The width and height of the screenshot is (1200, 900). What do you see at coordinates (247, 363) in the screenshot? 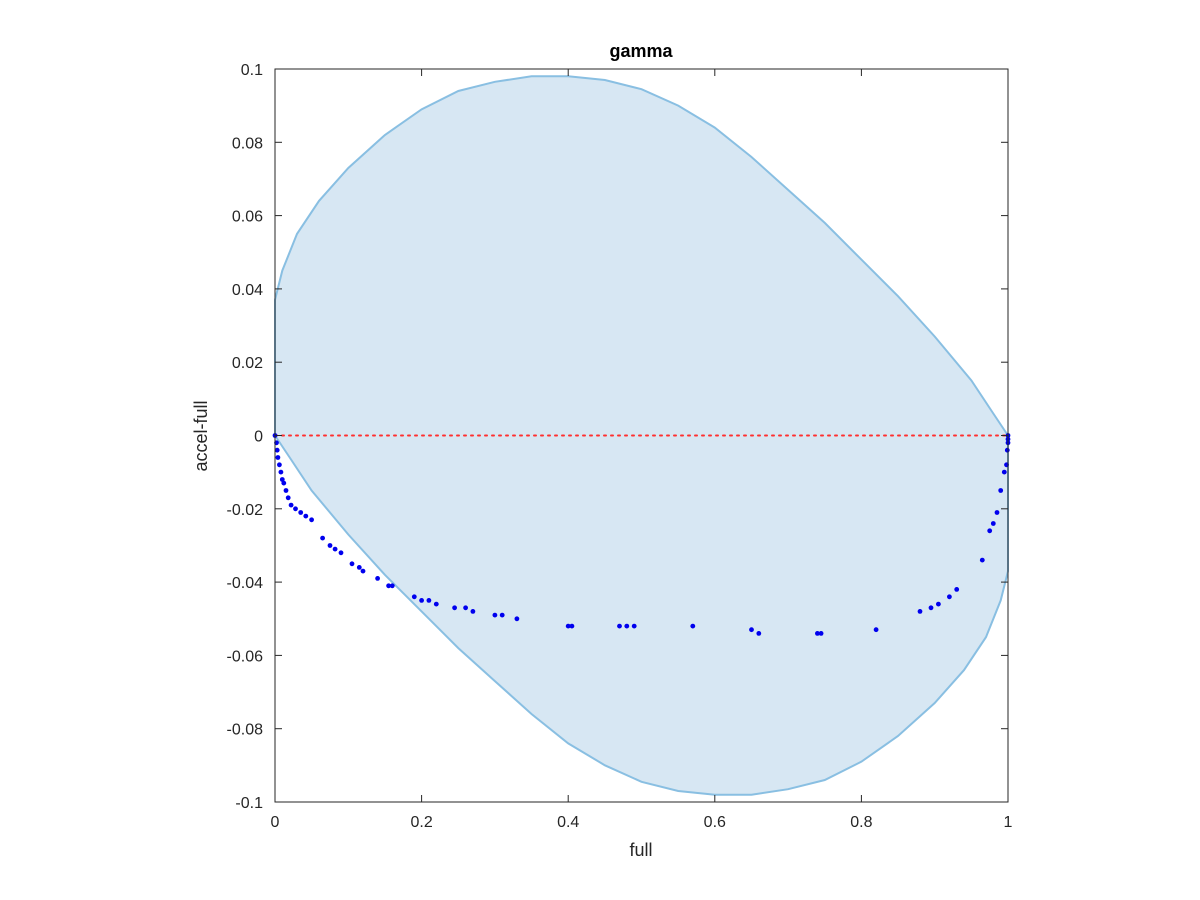
I see `y-tick-label: 0.02` at bounding box center [247, 363].